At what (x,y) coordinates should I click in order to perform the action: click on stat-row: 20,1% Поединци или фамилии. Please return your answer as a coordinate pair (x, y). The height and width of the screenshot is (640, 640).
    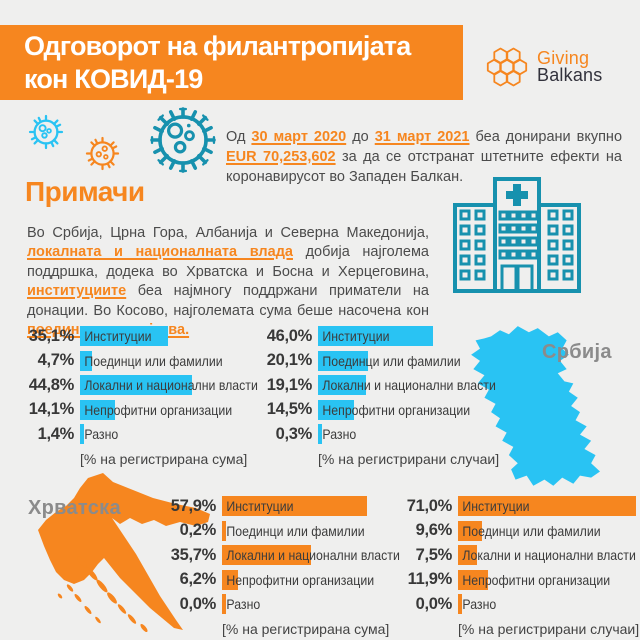
    Looking at the image, I should click on (383, 361).